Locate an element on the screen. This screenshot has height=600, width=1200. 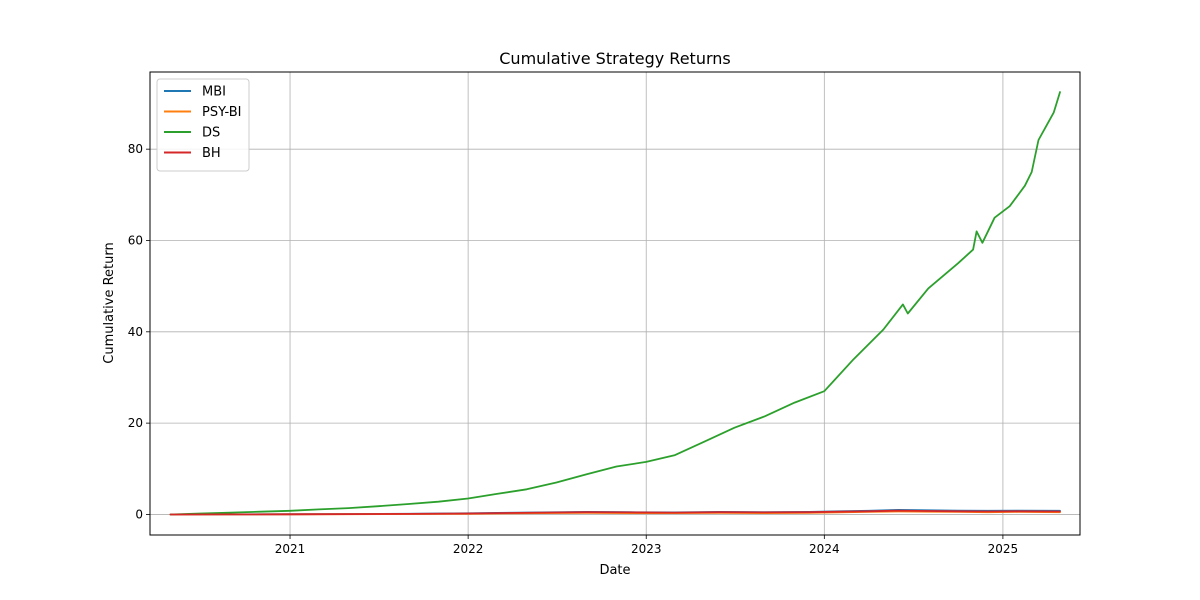
legend: MBI PSY-BI DS BH is located at coordinates (203, 125).